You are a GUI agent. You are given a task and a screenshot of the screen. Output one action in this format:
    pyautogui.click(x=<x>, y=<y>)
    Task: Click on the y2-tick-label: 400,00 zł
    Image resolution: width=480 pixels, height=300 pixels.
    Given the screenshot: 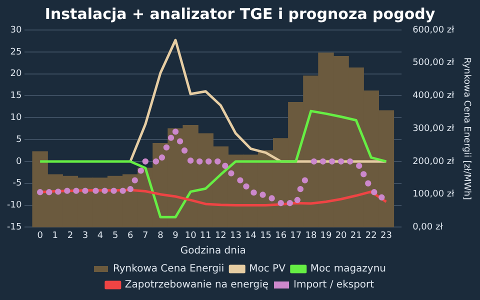 What is the action you would take?
    pyautogui.click(x=433, y=96)
    